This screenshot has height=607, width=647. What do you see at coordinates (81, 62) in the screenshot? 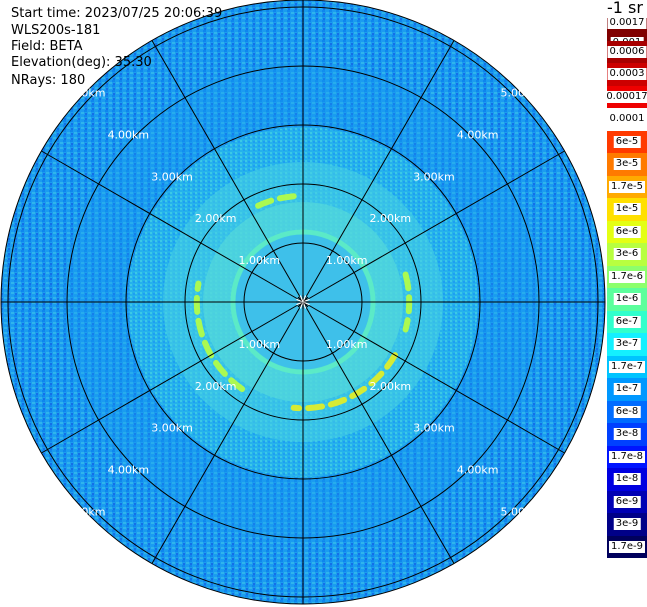
I see `elevation-angle: Elevation(deg): 35.30` at bounding box center [81, 62].